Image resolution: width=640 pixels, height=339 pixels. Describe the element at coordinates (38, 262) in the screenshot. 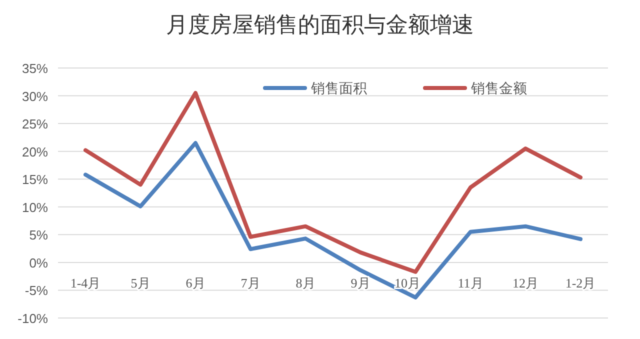

I see `y-tick-label: 0%` at that location.